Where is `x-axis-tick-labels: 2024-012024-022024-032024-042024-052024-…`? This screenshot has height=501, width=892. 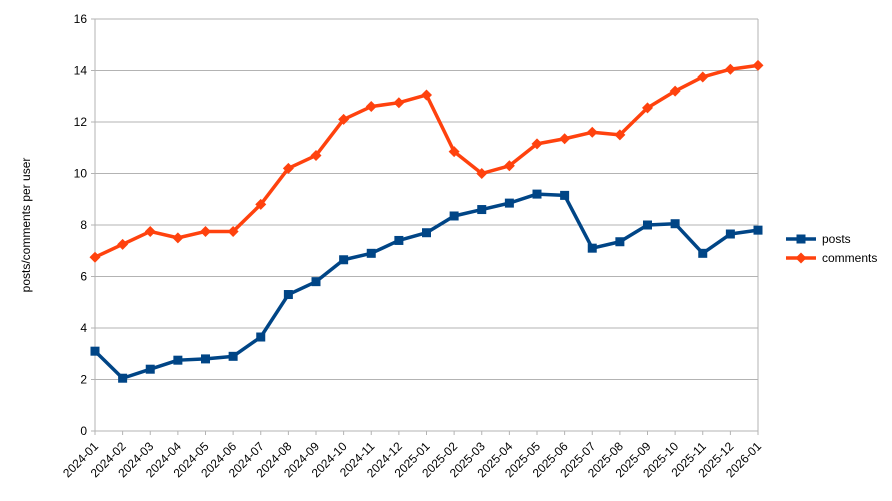 x-axis-tick-labels: 2024-012024-022024-032024-042024-052024-… is located at coordinates (412, 459).